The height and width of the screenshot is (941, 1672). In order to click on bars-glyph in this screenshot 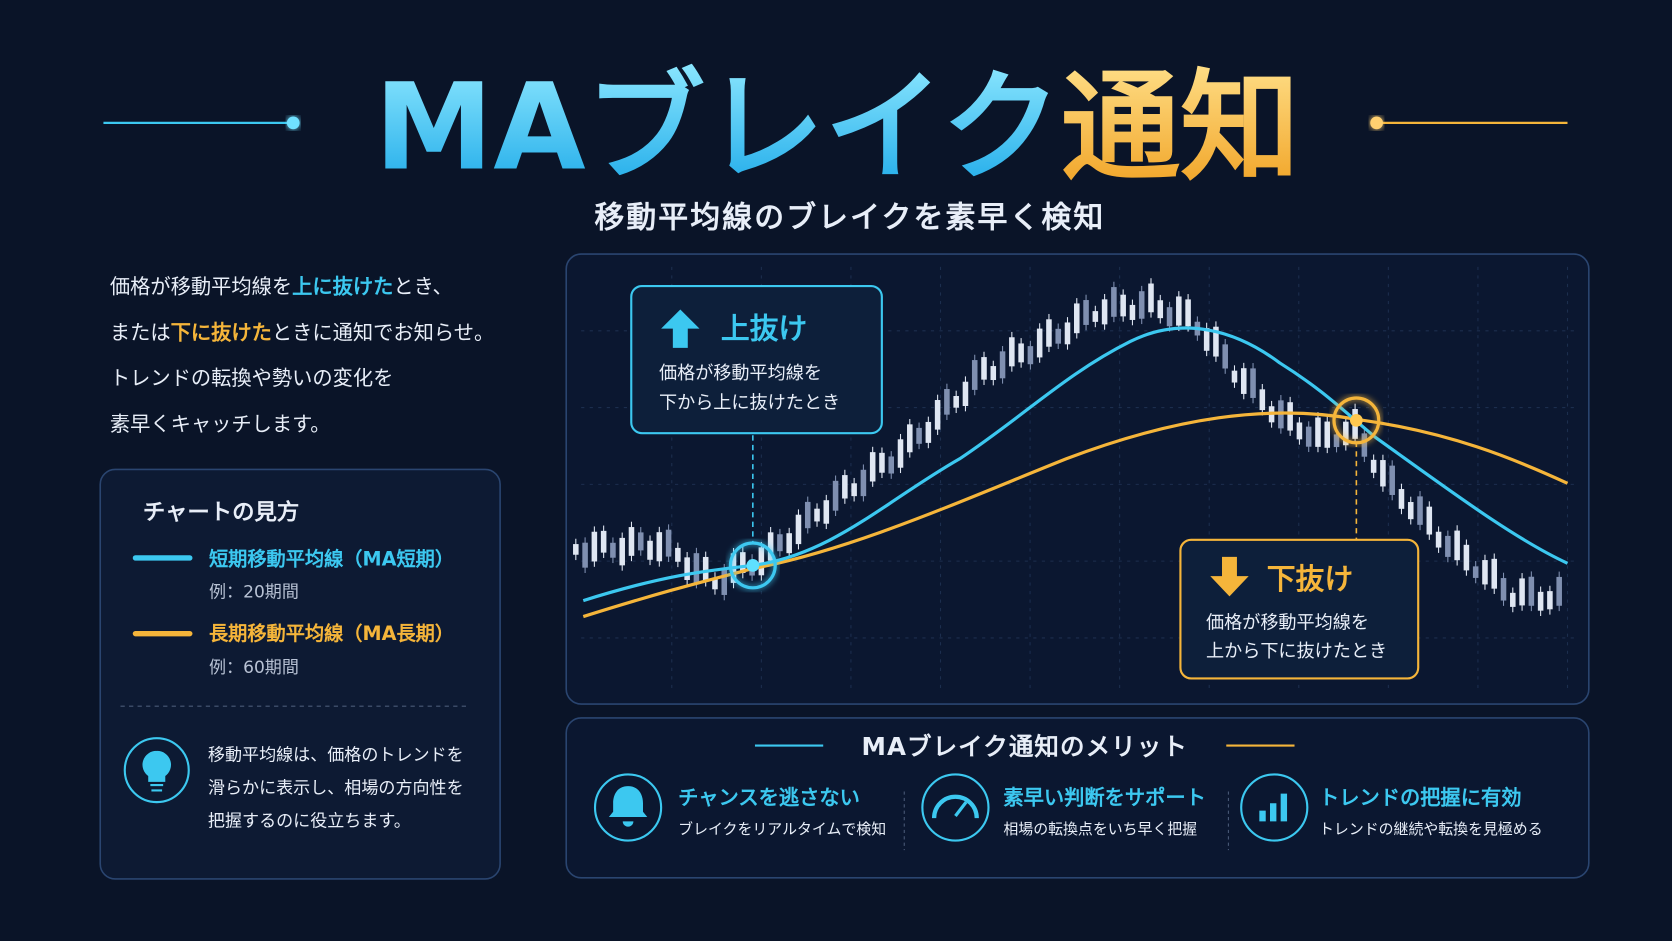, I will do `click(1273, 807)`.